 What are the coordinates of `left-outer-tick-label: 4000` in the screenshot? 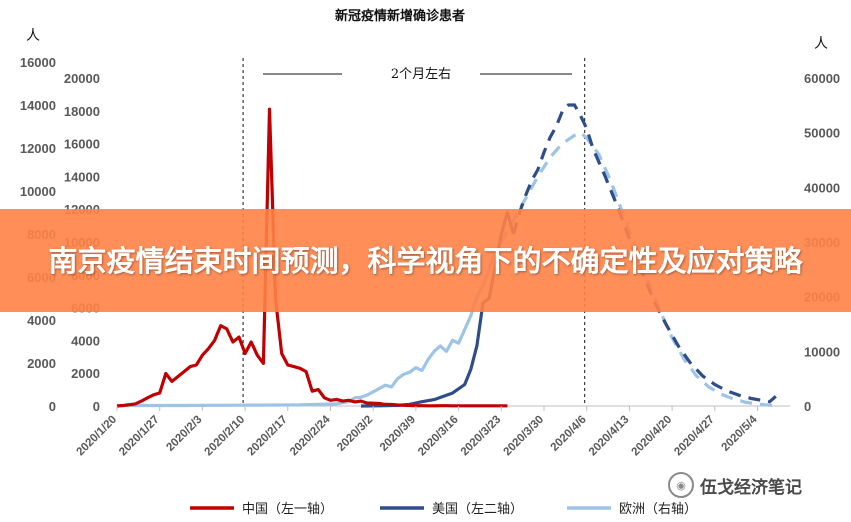 It's located at (41, 320).